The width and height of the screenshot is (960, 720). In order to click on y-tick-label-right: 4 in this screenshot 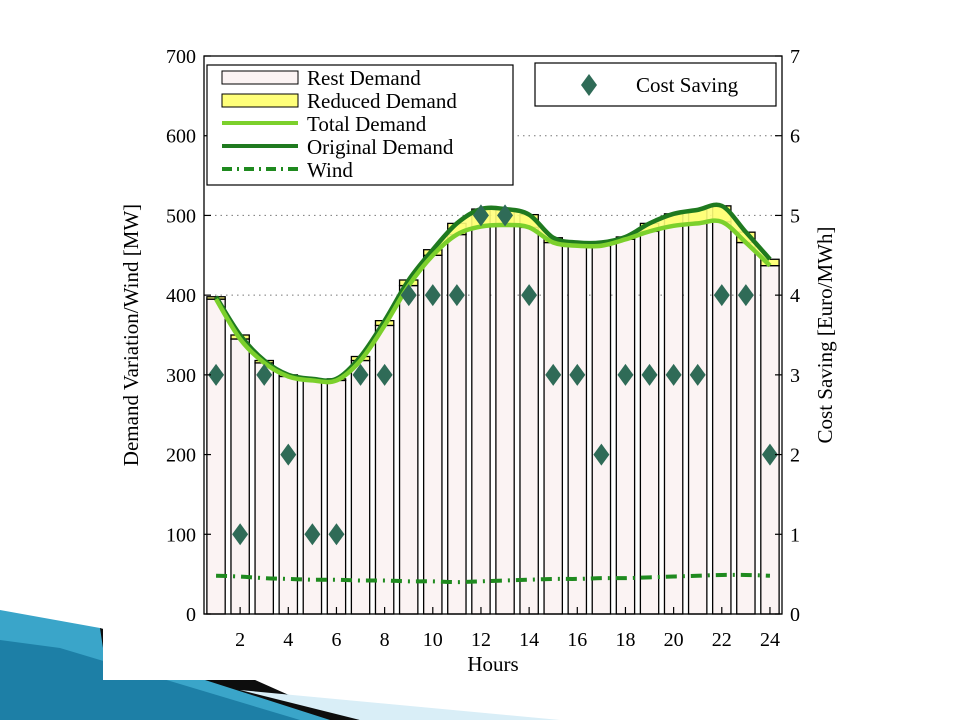, I will do `click(795, 296)`.